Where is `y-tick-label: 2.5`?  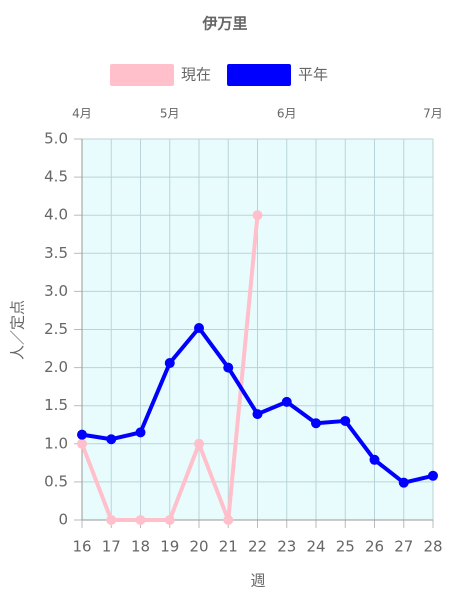
y-tick-label: 2.5 is located at coordinates (56, 329).